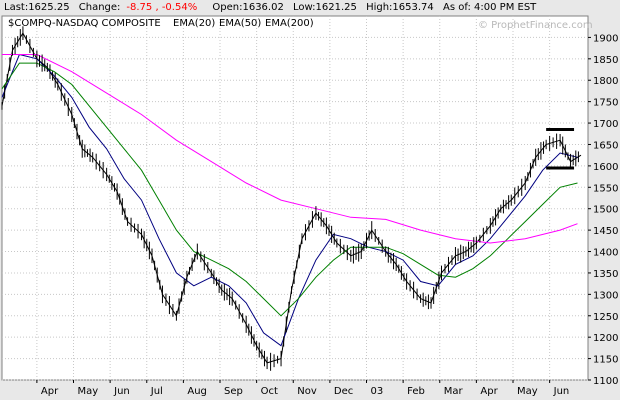 The height and width of the screenshot is (400, 620). I want to click on watermark-text: © ProphetFinance.com, so click(535, 25).